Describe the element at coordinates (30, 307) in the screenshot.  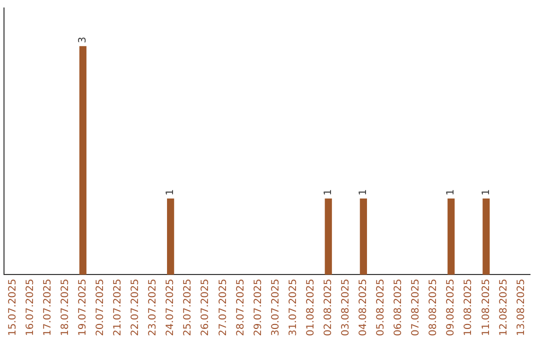
I see `x-tick-label: 16.07.2025` at that location.